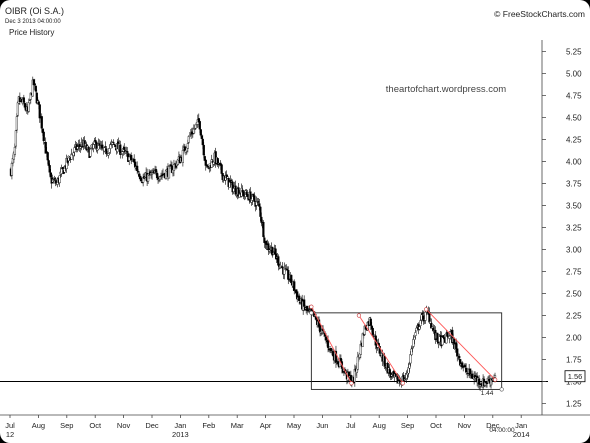  I want to click on y-tick-label: 3.25, so click(574, 228).